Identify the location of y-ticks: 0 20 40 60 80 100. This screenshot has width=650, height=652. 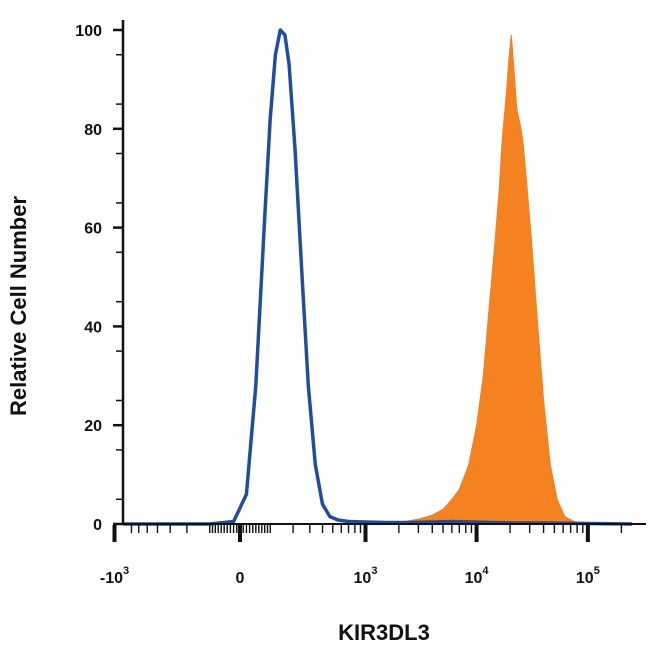
(99, 278).